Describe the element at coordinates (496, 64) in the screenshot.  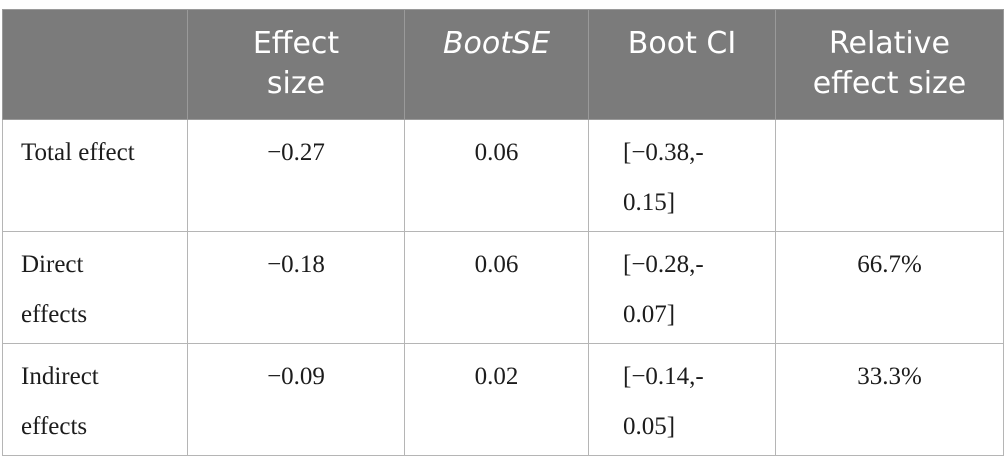
I see `header-boot-se: BootSE` at that location.